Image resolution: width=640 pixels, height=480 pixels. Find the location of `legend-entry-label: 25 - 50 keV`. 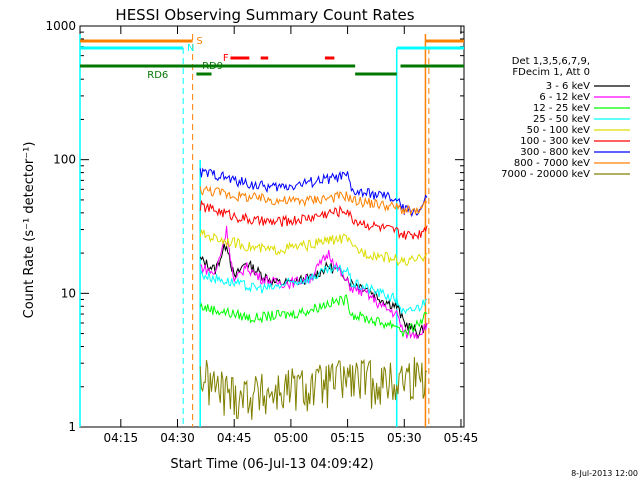

legend-entry-label: 25 - 50 keV is located at coordinates (561, 119).